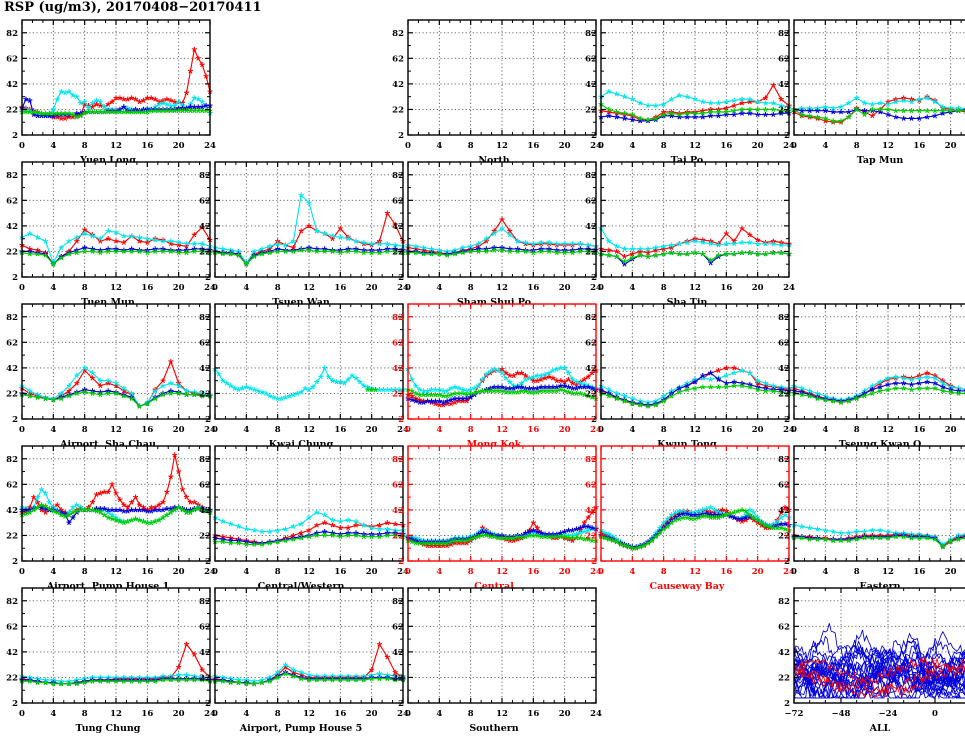  I want to click on panel-caption: Central/Western, so click(301, 586).